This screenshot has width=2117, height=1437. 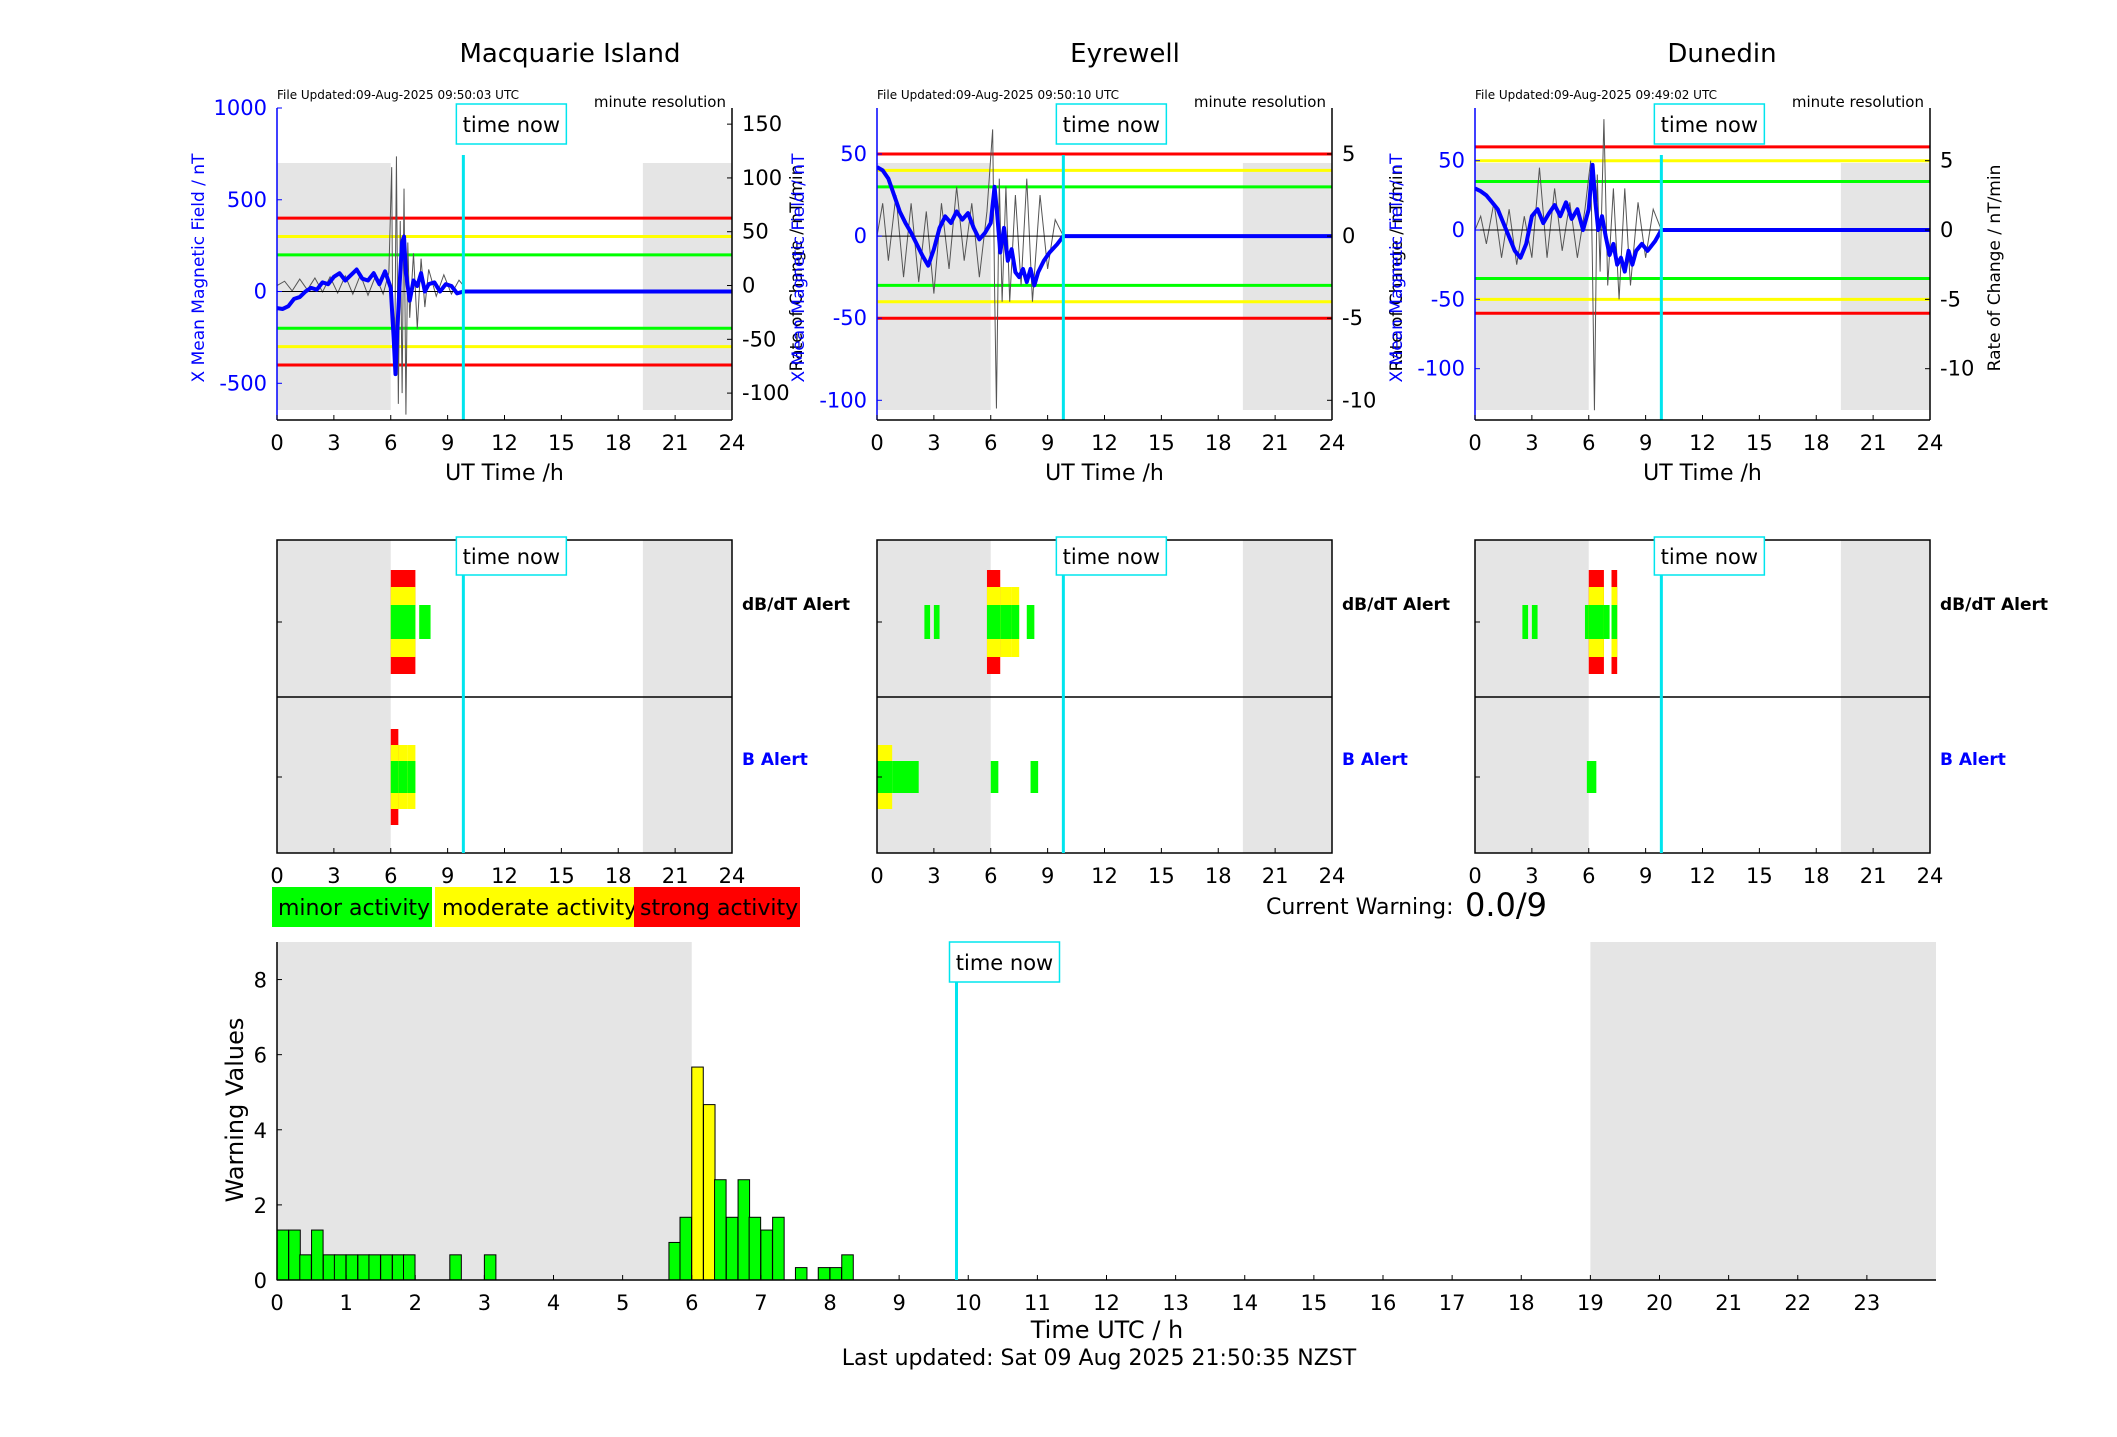 I want to click on y-tick-label: 2, so click(x=260, y=1206).